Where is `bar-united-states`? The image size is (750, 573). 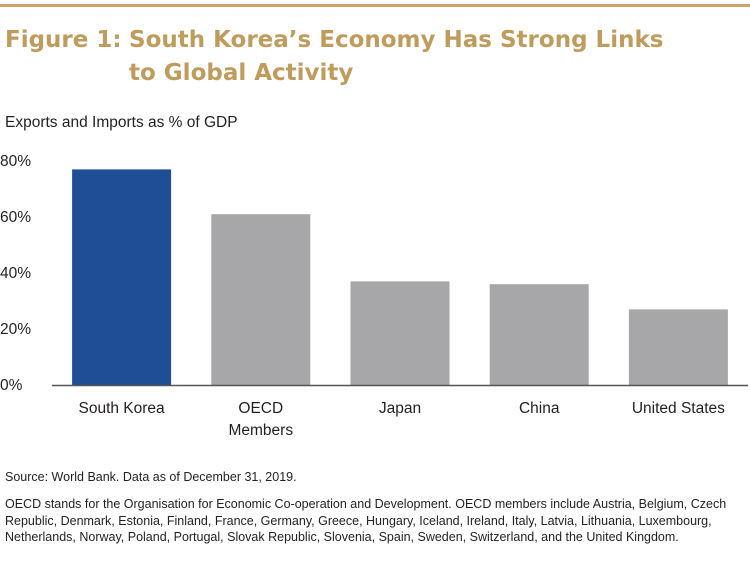 bar-united-states is located at coordinates (678, 347).